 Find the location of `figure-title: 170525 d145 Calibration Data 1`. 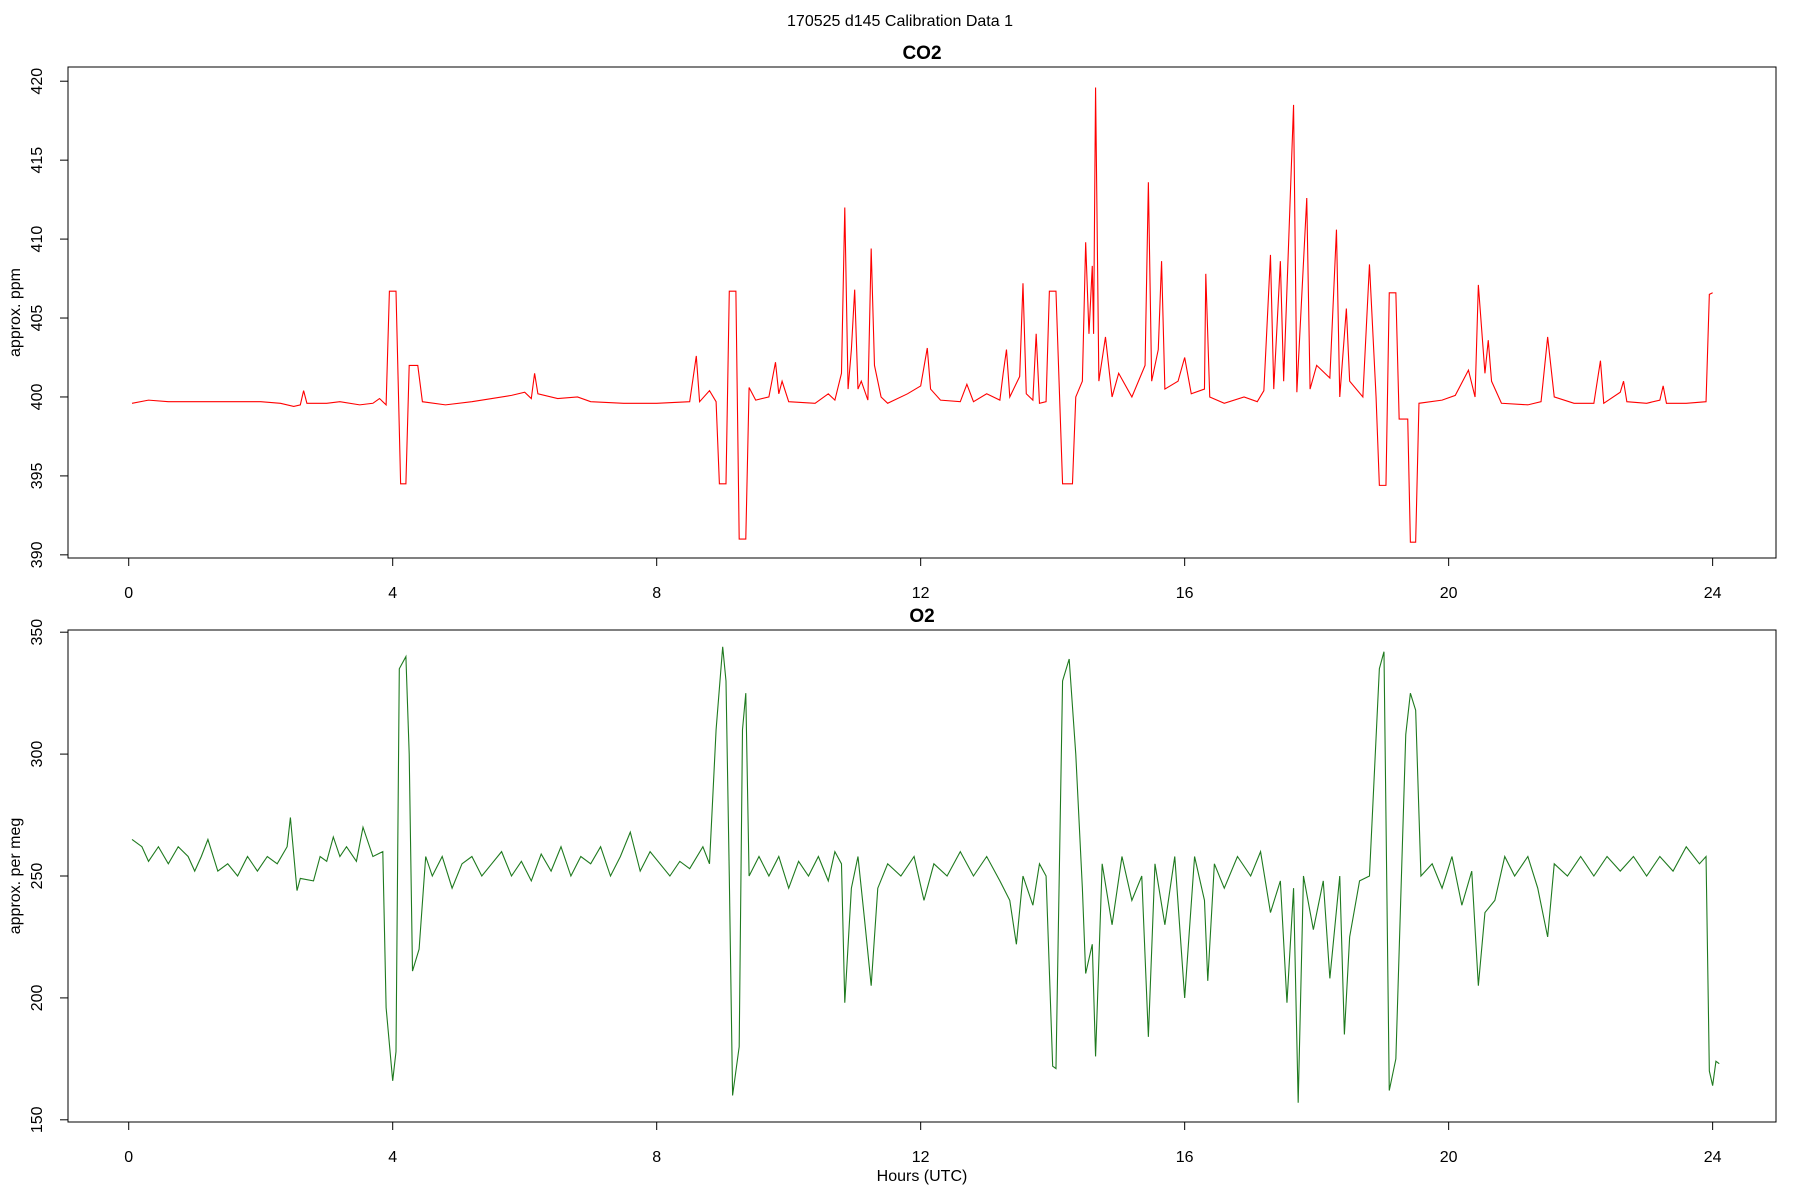

figure-title: 170525 d145 Calibration Data 1 is located at coordinates (900, 21).